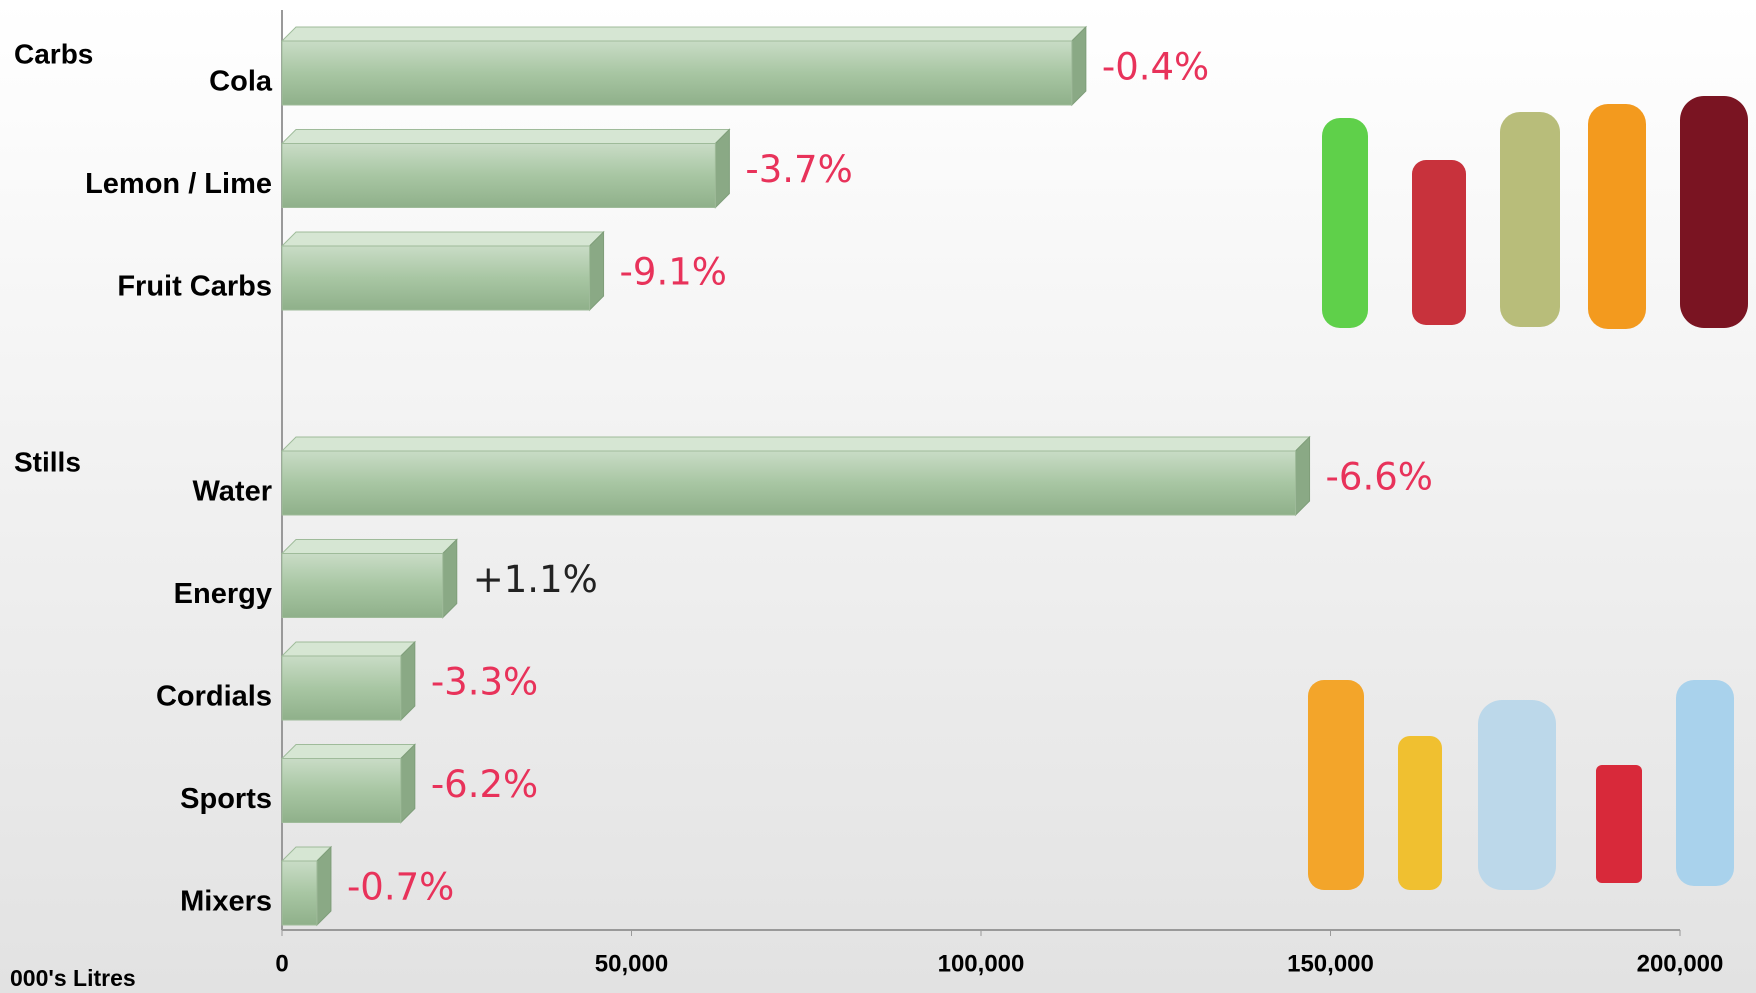  Describe the element at coordinates (1535, 212) in the screenshot. I see `bottles-carbs` at that location.